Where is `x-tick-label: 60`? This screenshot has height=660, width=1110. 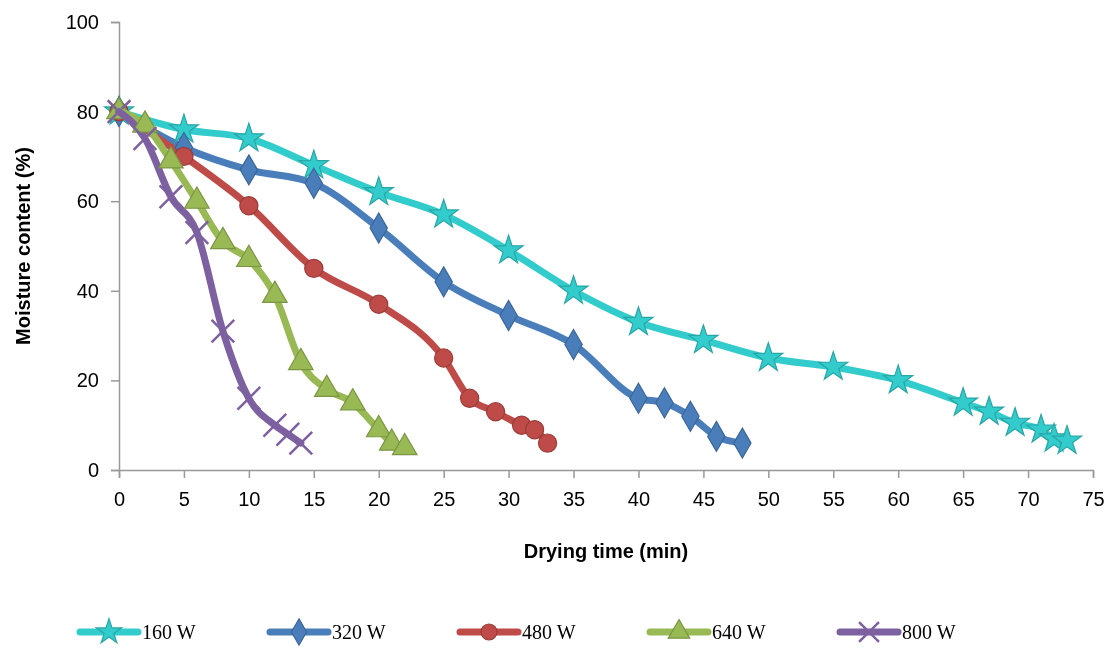
x-tick-label: 60 is located at coordinates (898, 499).